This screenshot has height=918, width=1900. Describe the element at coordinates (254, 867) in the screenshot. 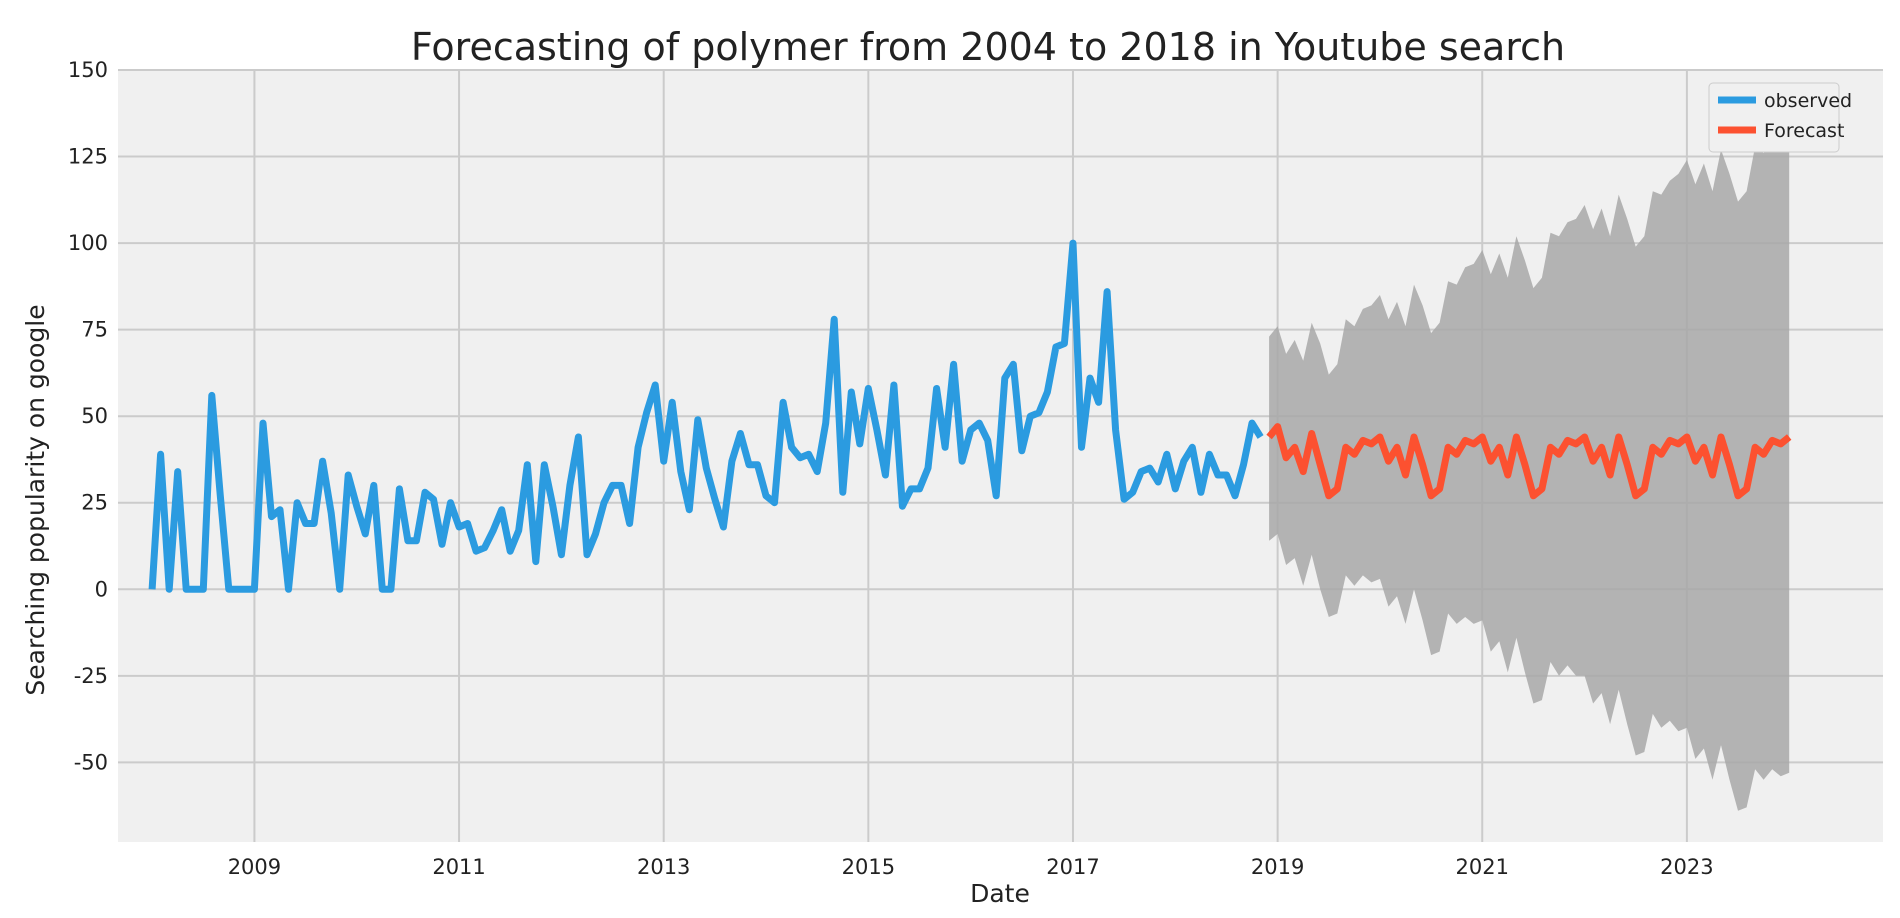

I see `x-tick-label: 2009` at that location.